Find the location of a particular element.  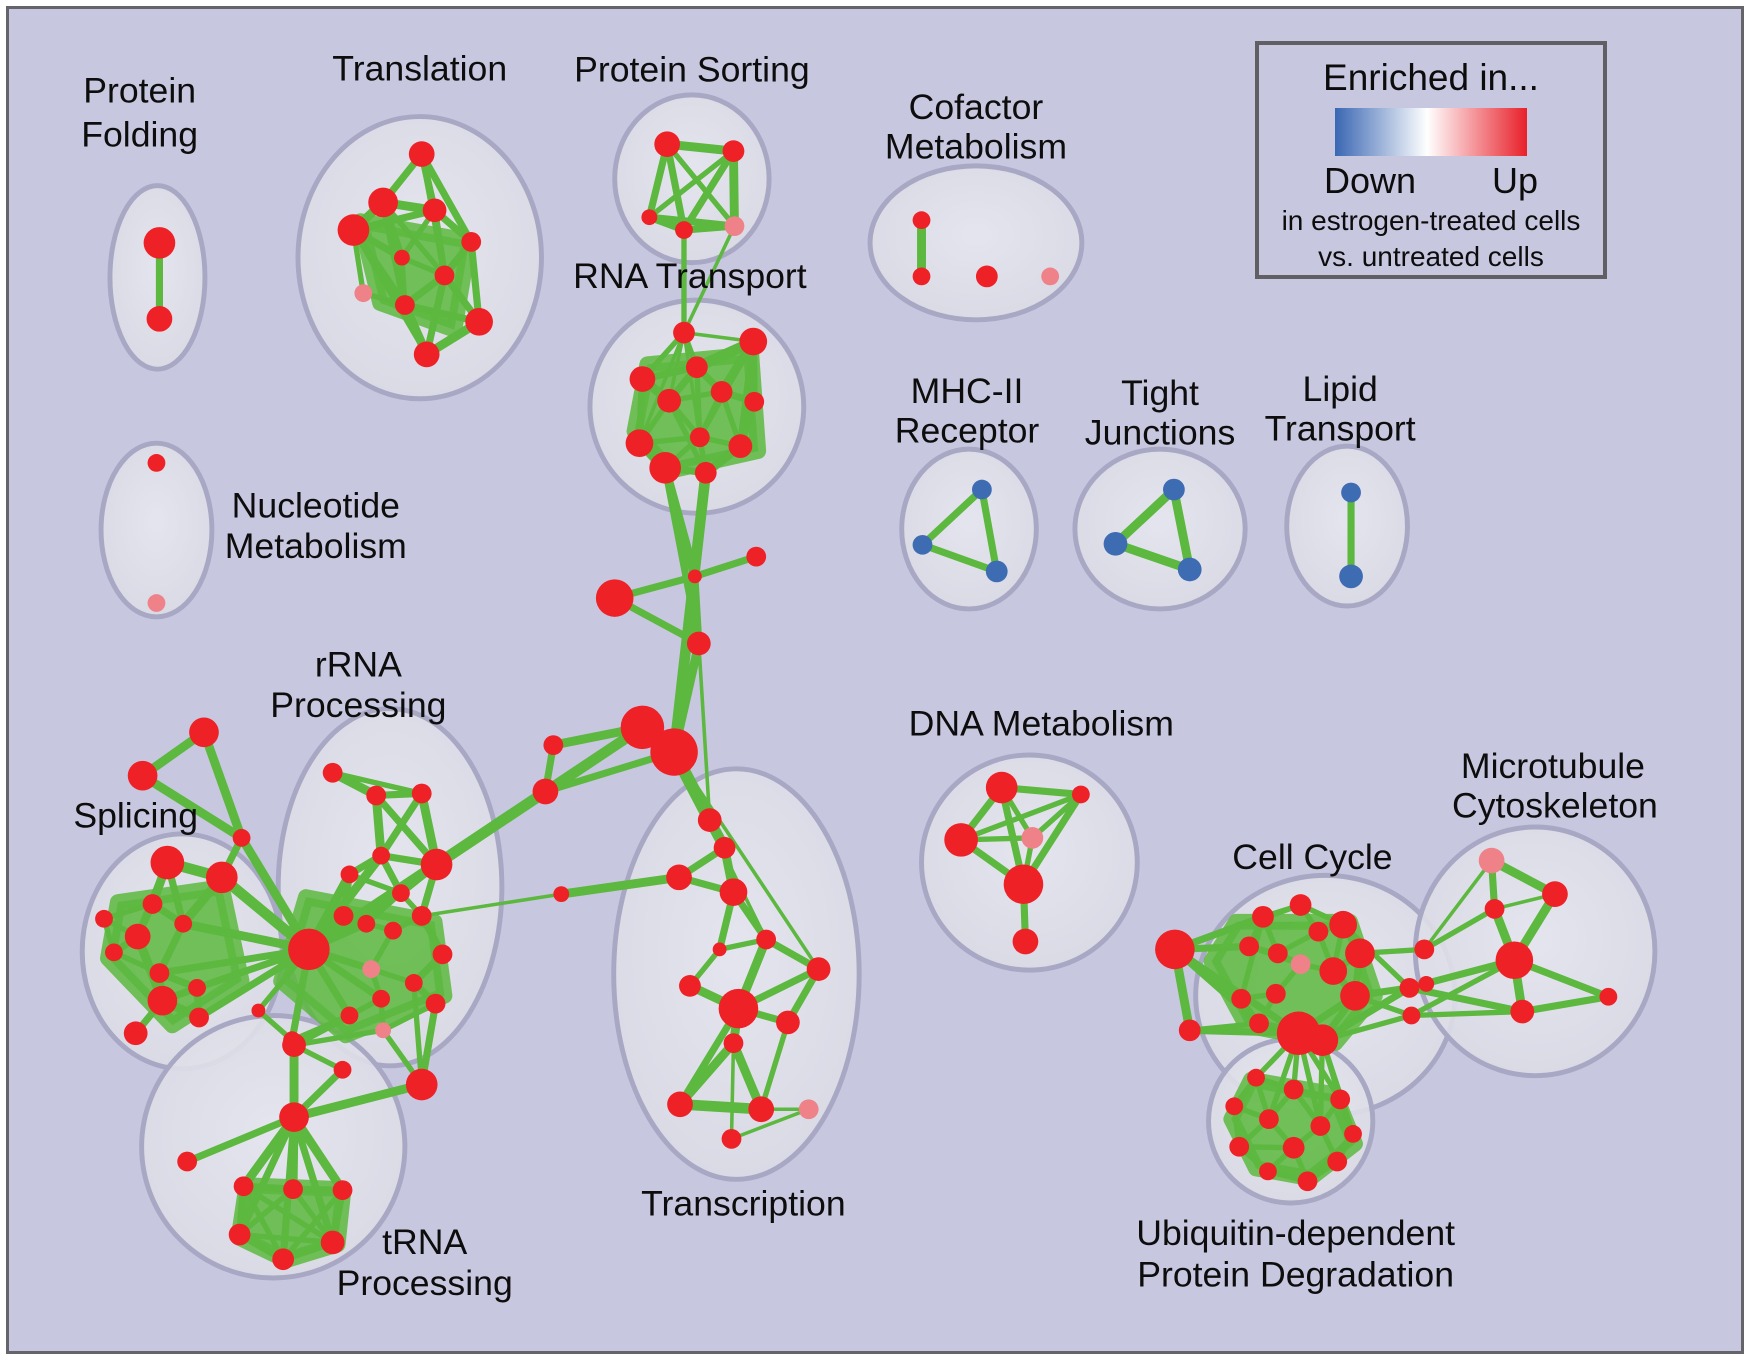

legend-up-label: Up is located at coordinates (1514, 180).